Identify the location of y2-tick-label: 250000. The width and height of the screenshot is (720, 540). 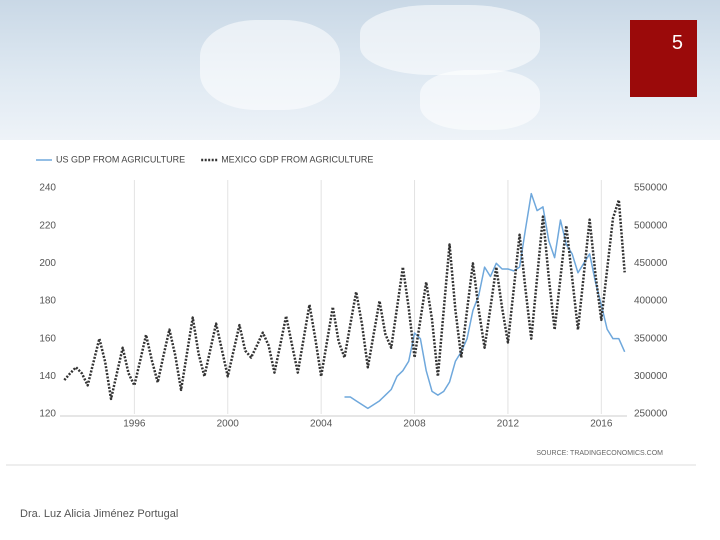
(651, 414).